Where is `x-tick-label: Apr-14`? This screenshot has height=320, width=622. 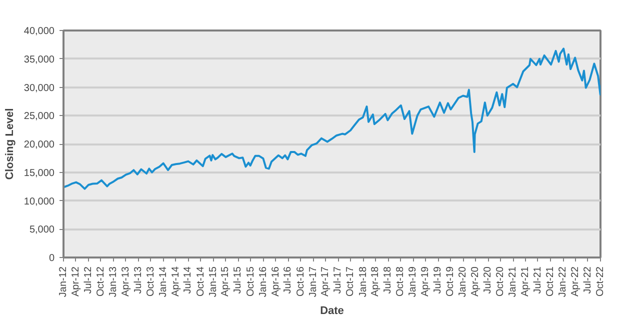 x-tick-label: Apr-14 is located at coordinates (176, 281).